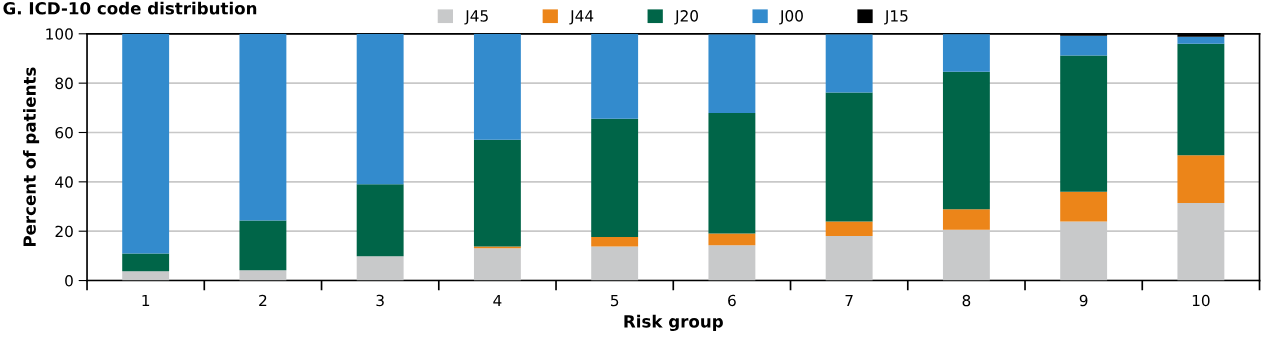 The height and width of the screenshot is (338, 1280). What do you see at coordinates (791, 17) in the screenshot?
I see `legend-label: J00` at bounding box center [791, 17].